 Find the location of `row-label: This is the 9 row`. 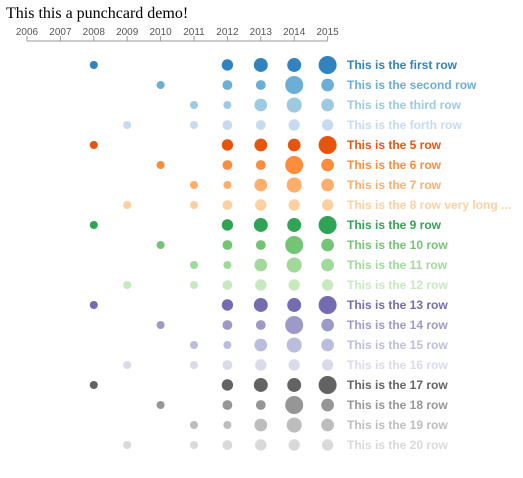

row-label: This is the 9 row is located at coordinates (394, 225).